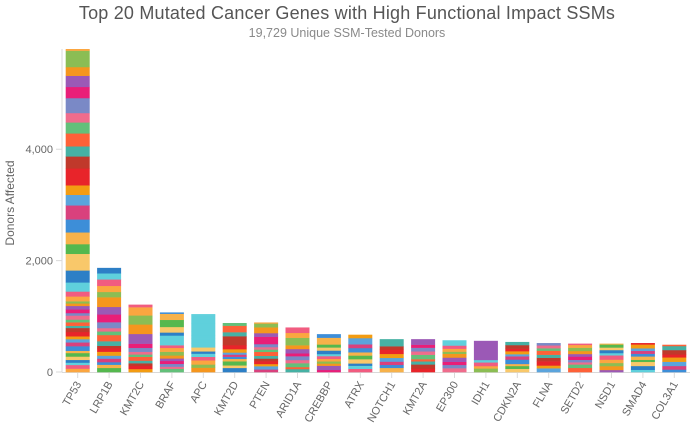 The image size is (694, 441). I want to click on bar-smad4, so click(642, 358).